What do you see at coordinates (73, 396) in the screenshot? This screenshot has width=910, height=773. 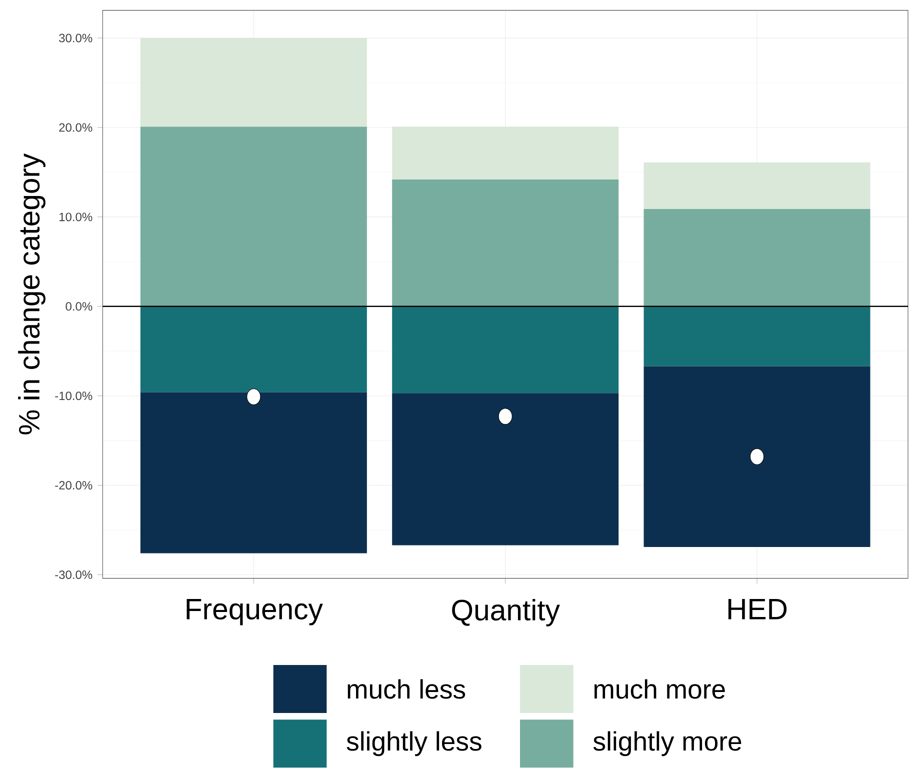 I see `y-tick-label: -10.0%` at bounding box center [73, 396].